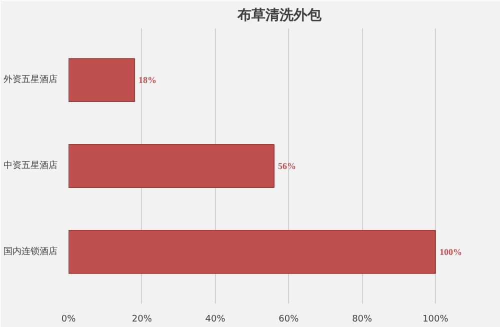 This screenshot has height=327, width=500. Describe the element at coordinates (68, 319) in the screenshot. I see `x-tick-label: 0%` at that location.